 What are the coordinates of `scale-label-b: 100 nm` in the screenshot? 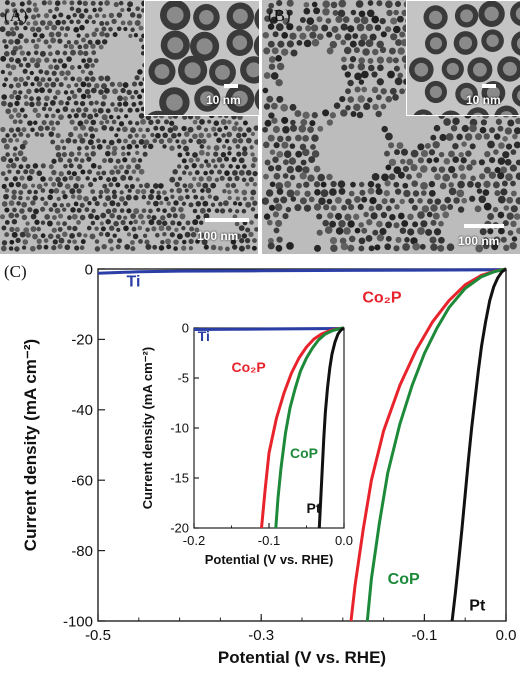 It's located at (479, 241).